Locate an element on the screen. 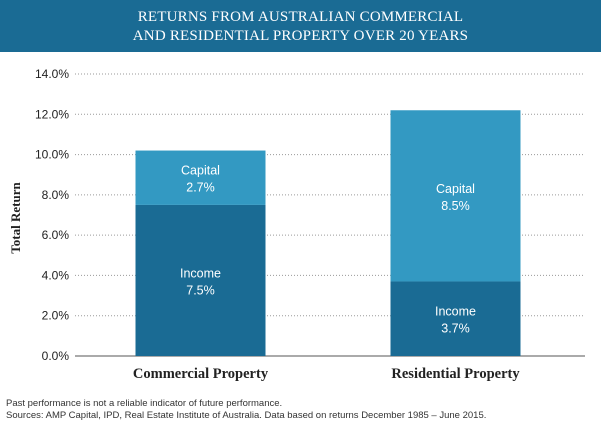 The width and height of the screenshot is (601, 428). x-category-label: Commercial Property is located at coordinates (201, 374).